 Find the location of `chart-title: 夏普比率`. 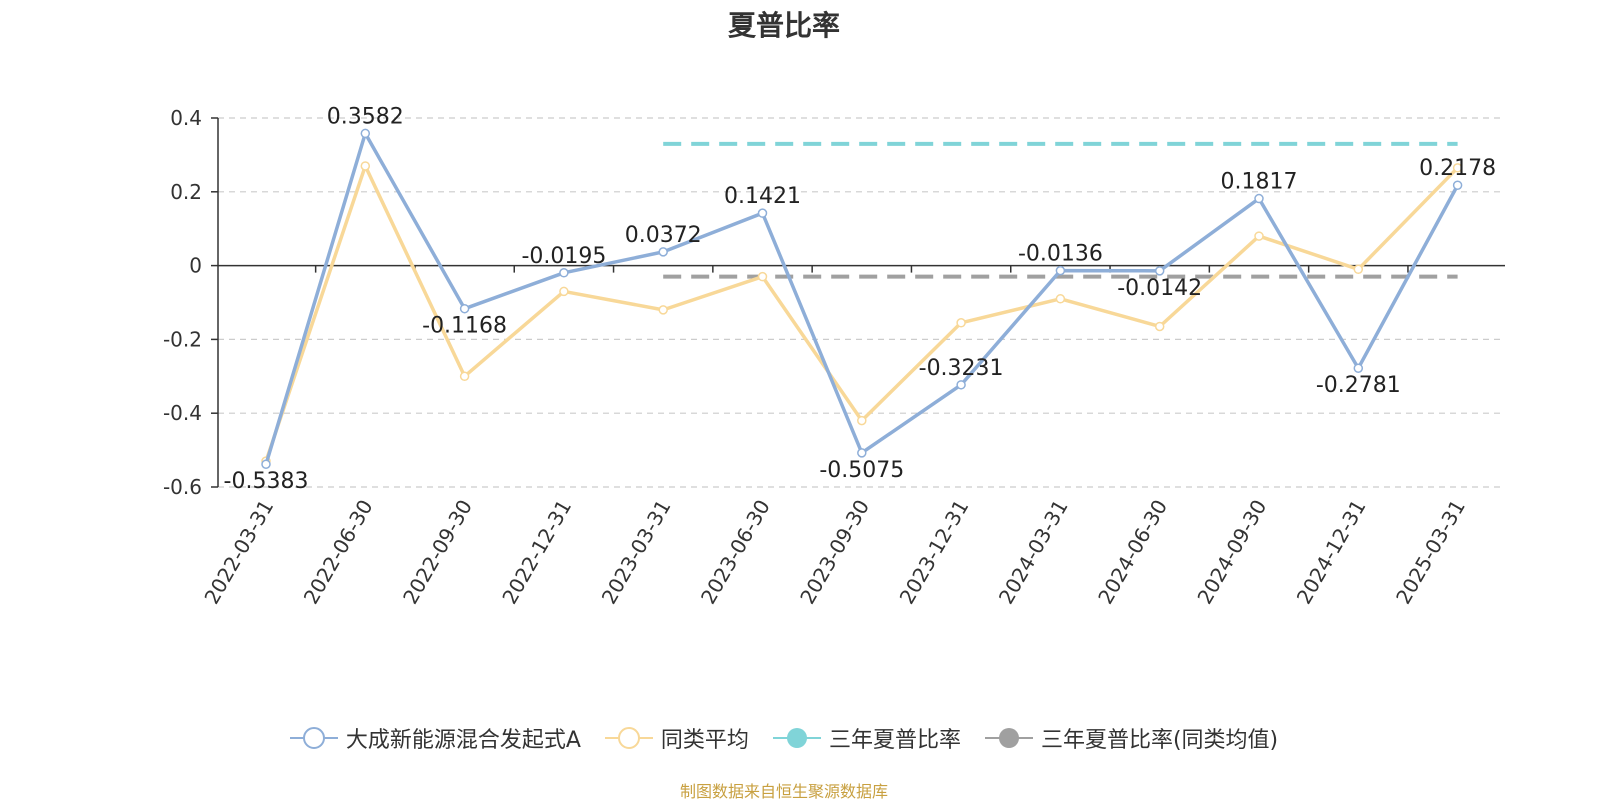

chart-title: 夏普比率 is located at coordinates (783, 25).